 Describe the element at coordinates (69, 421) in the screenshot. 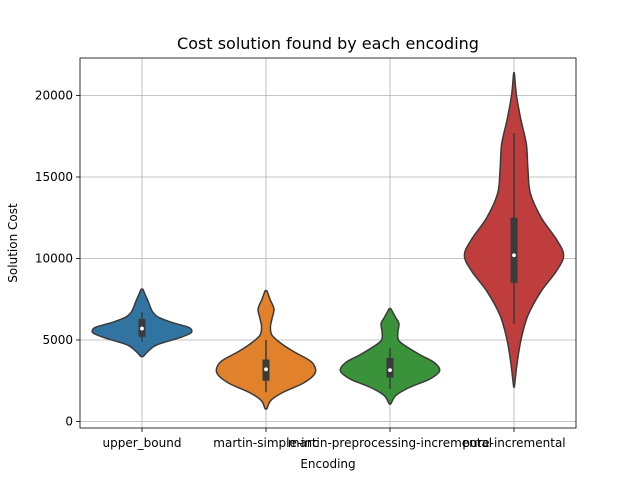

I see `y-tick-label: 0` at that location.